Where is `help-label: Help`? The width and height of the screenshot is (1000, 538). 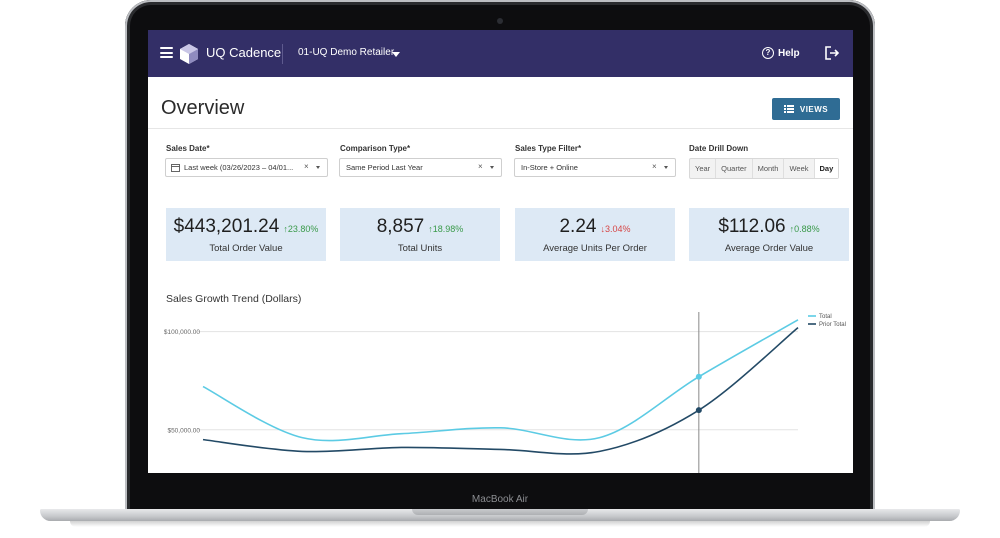
help-label: Help is located at coordinates (789, 53).